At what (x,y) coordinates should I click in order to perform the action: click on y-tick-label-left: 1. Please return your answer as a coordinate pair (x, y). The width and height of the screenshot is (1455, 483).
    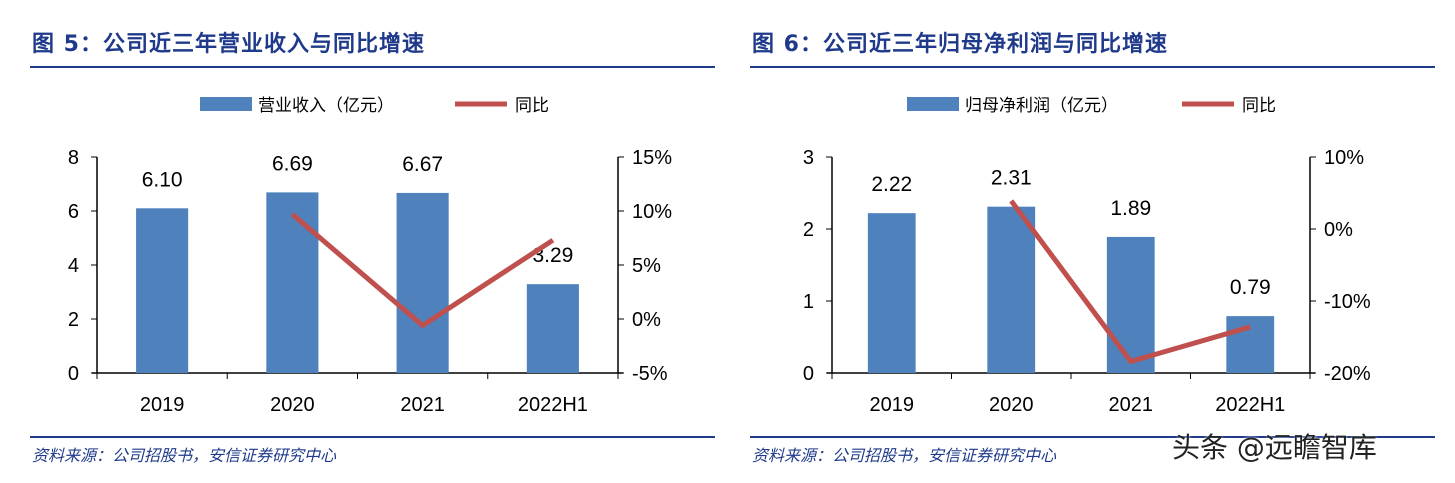
    Looking at the image, I should click on (808, 302).